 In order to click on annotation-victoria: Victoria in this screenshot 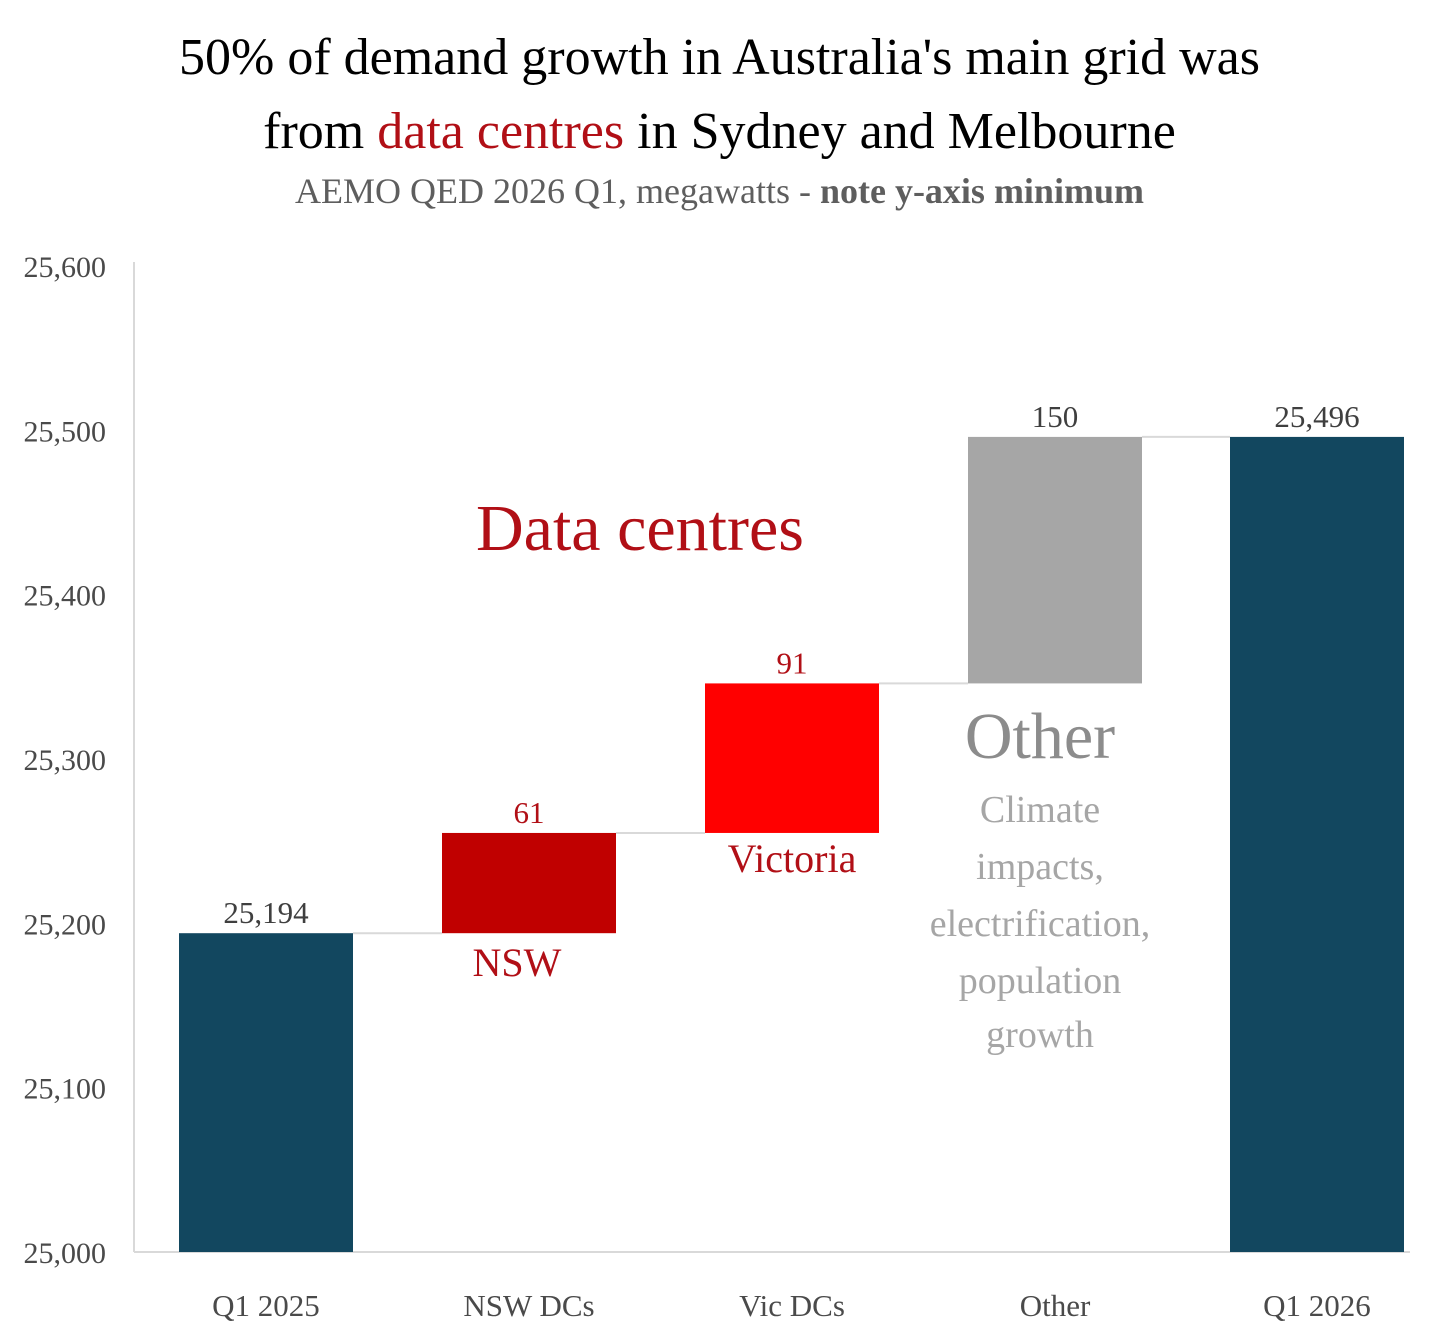, I will do `click(792, 858)`.